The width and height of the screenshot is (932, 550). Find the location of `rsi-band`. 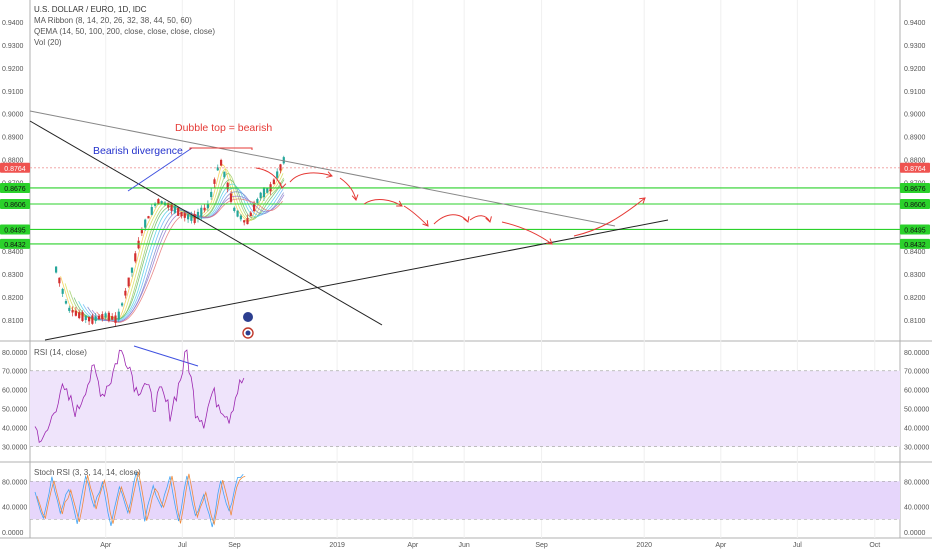

rsi-band is located at coordinates (465, 408).